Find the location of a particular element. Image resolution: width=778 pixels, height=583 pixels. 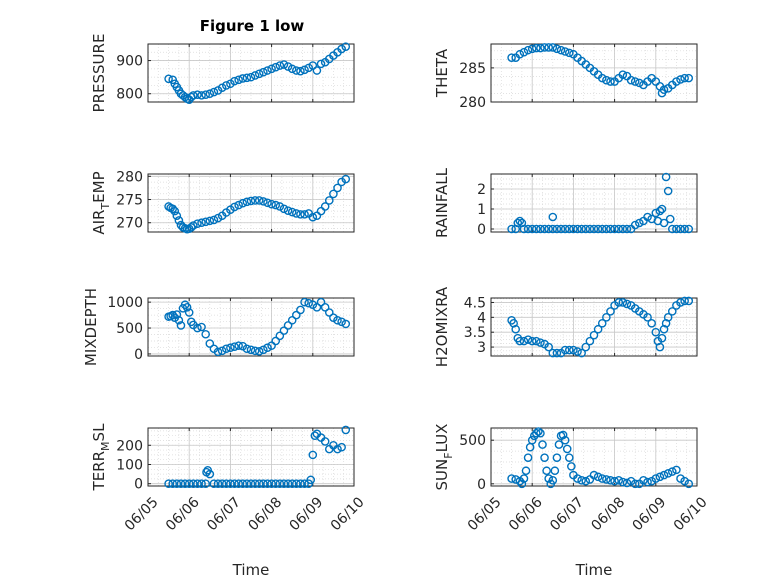

y-axis-label: RAINFALL is located at coordinates (442, 202).